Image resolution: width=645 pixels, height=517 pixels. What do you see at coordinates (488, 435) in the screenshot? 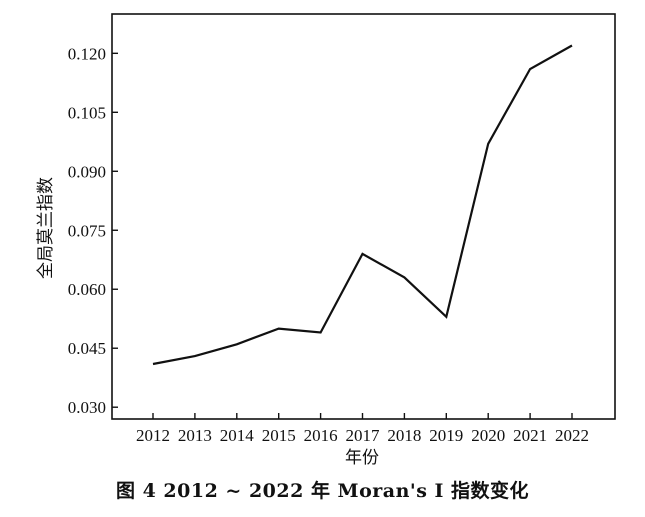
I see `x-tick-label: 2020` at bounding box center [488, 435].